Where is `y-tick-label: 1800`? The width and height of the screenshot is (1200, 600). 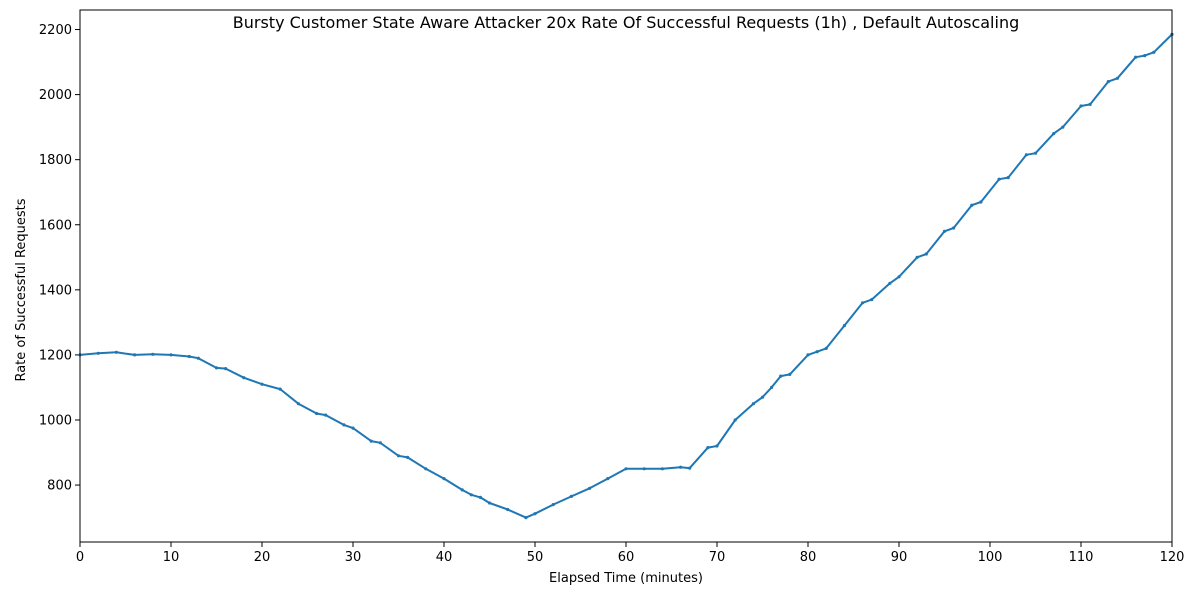 y-tick-label: 1800 is located at coordinates (55, 160).